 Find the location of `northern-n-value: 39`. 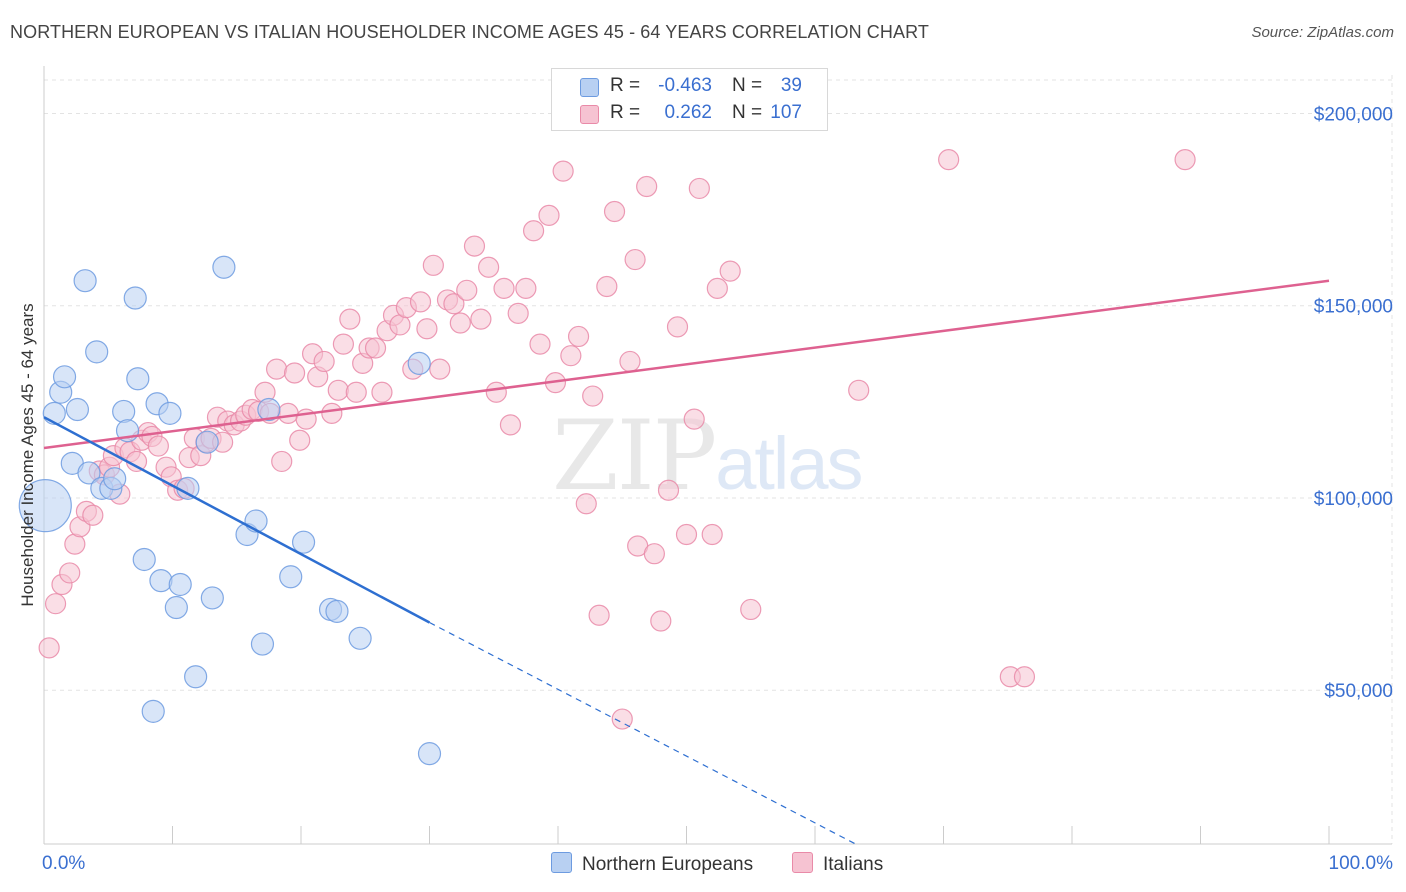

northern-n-value: 39 is located at coordinates (791, 85).